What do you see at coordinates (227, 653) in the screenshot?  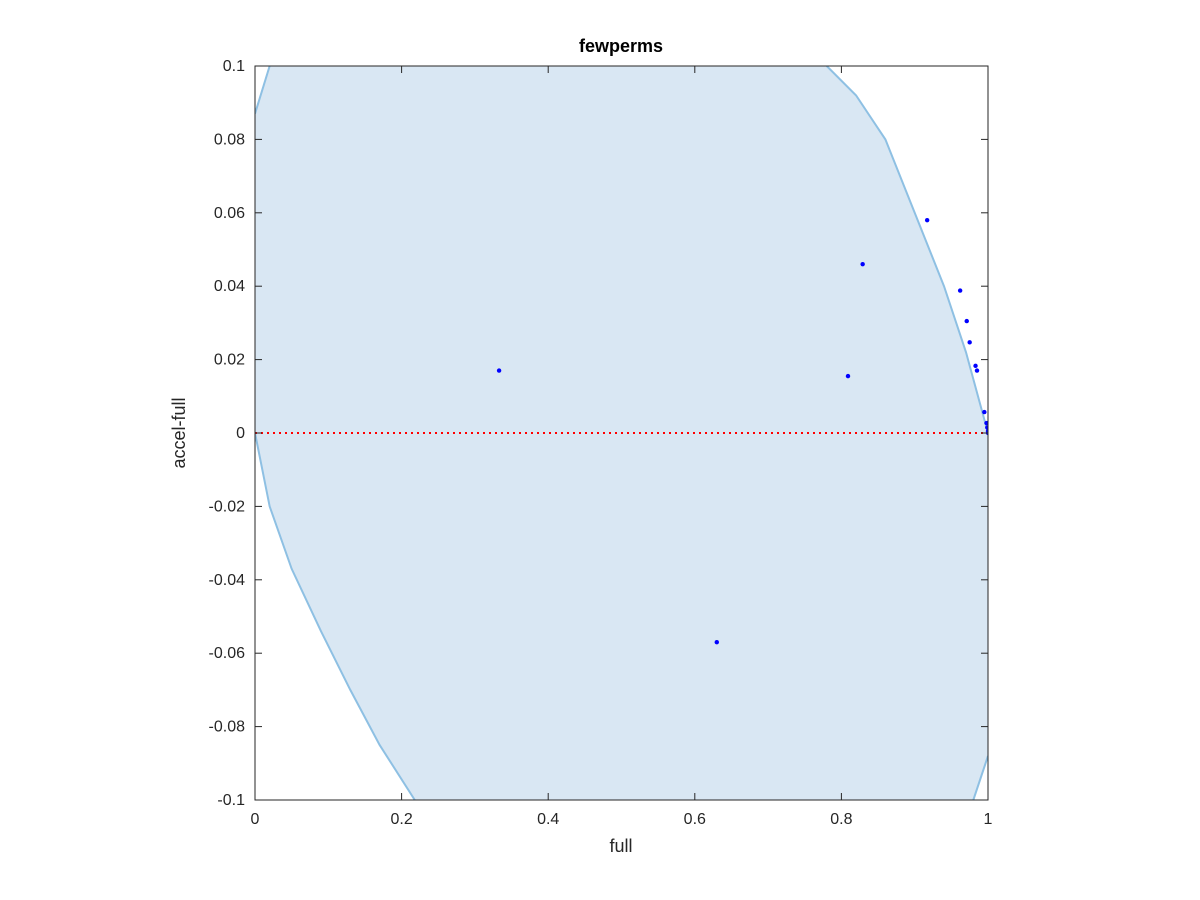 I see `y-tick-label: -0.06` at bounding box center [227, 653].